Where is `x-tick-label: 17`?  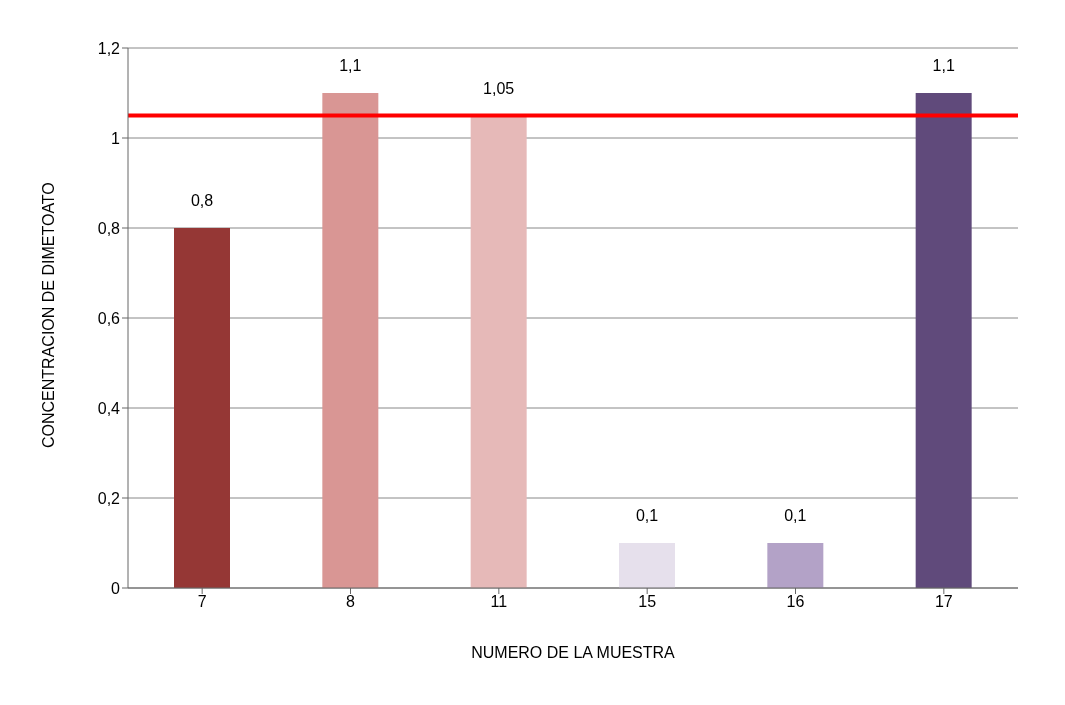
x-tick-label: 17 is located at coordinates (943, 602).